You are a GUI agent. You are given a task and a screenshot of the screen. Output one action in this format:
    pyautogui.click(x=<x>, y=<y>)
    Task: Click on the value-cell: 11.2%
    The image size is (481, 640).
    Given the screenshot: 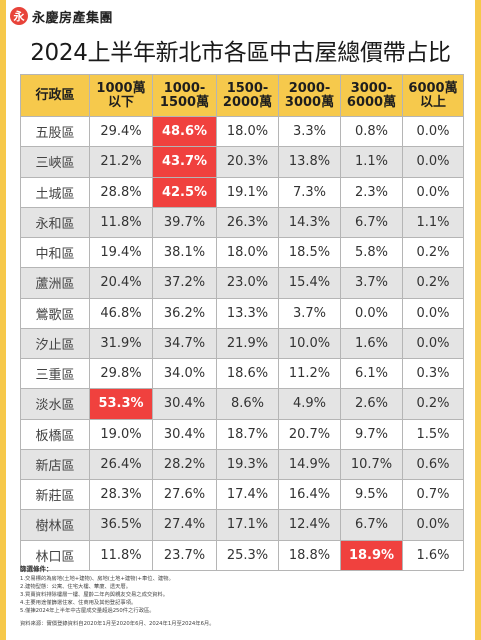 What is the action you would take?
    pyautogui.click(x=309, y=373)
    